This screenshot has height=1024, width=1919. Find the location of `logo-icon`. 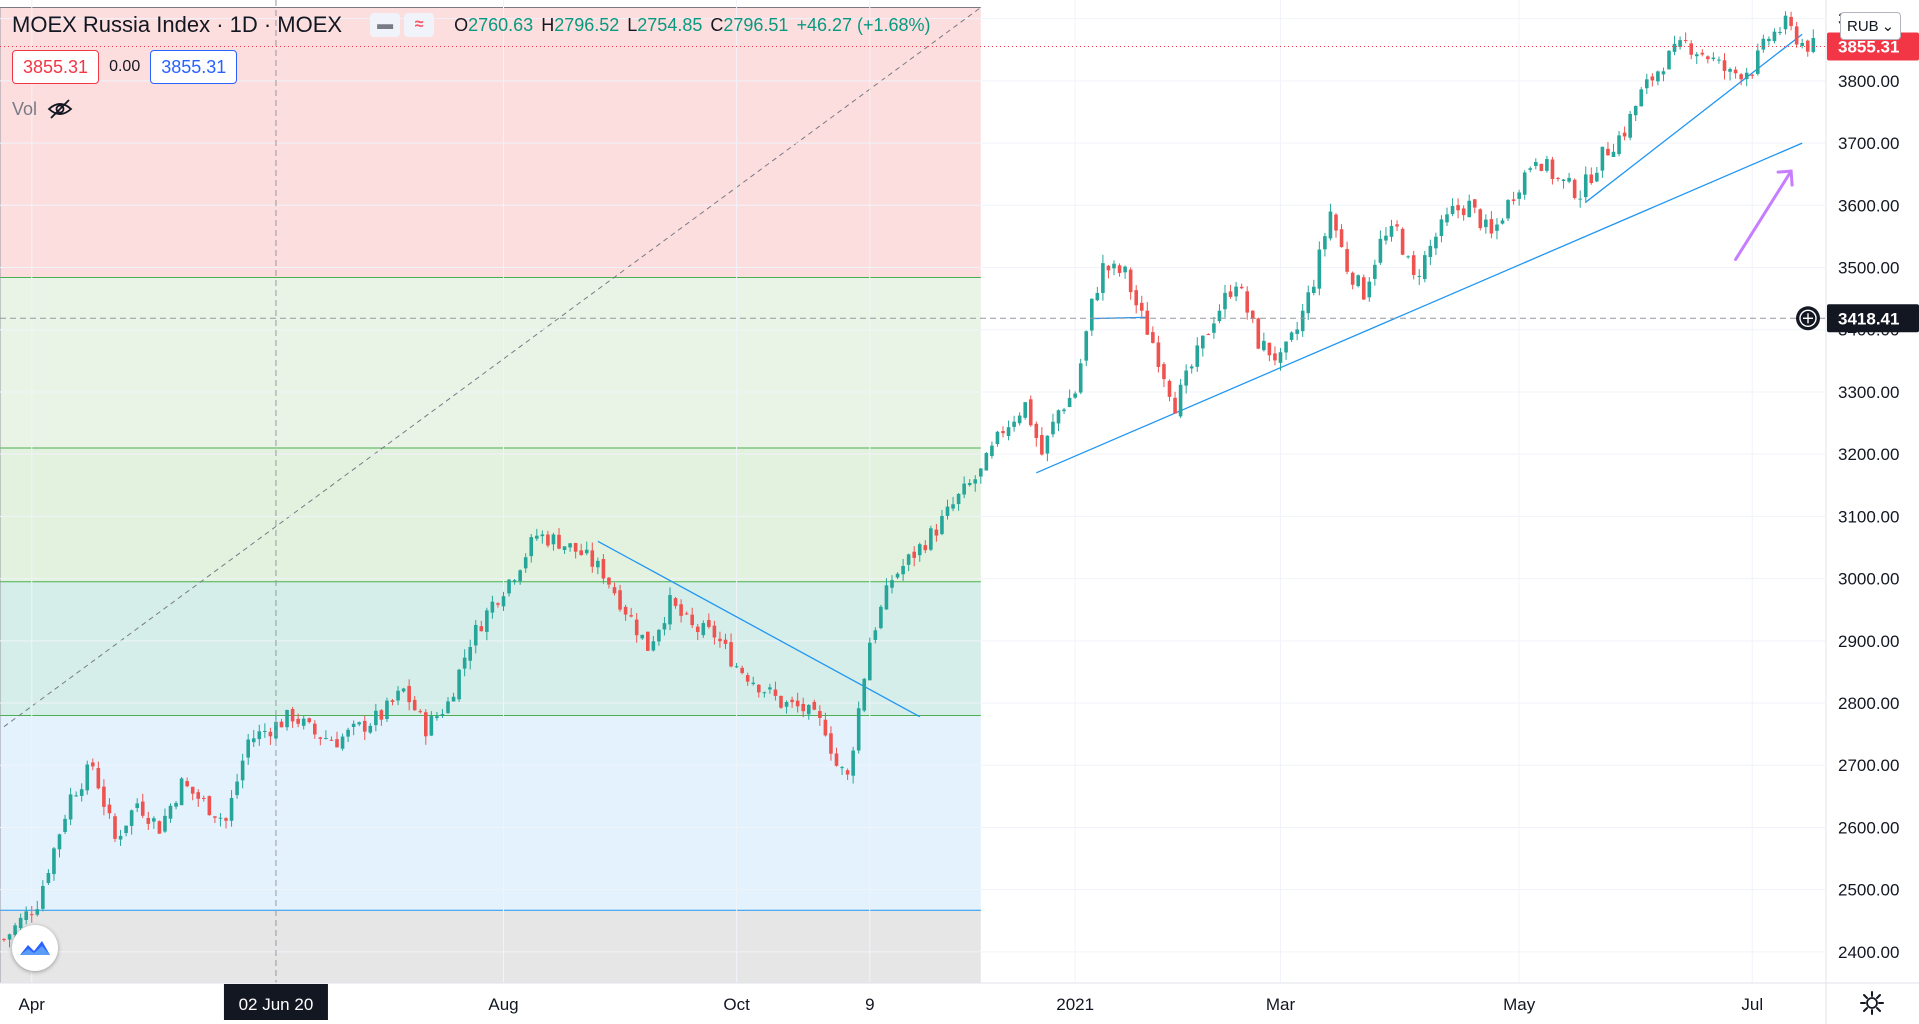

logo-icon is located at coordinates (35, 948).